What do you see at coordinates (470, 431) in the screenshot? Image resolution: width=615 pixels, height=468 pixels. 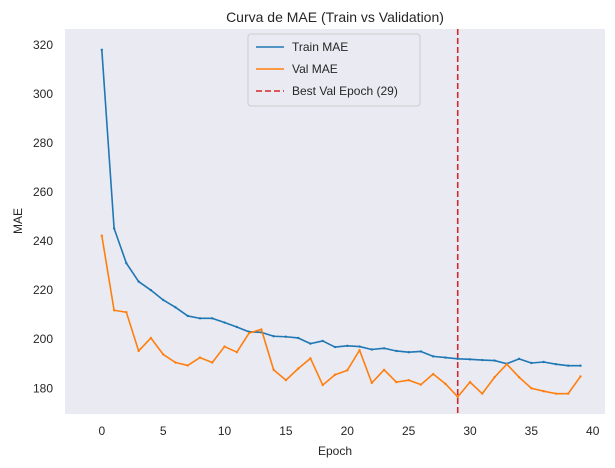 I see `x-tick-label: 30` at bounding box center [470, 431].